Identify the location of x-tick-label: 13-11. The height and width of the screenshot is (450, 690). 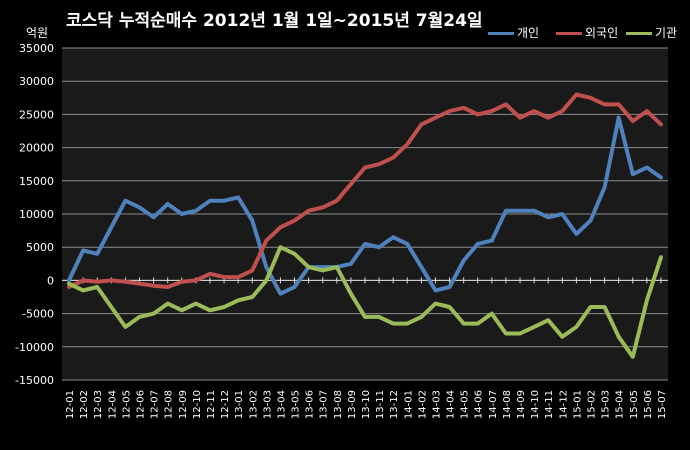
(380, 404).